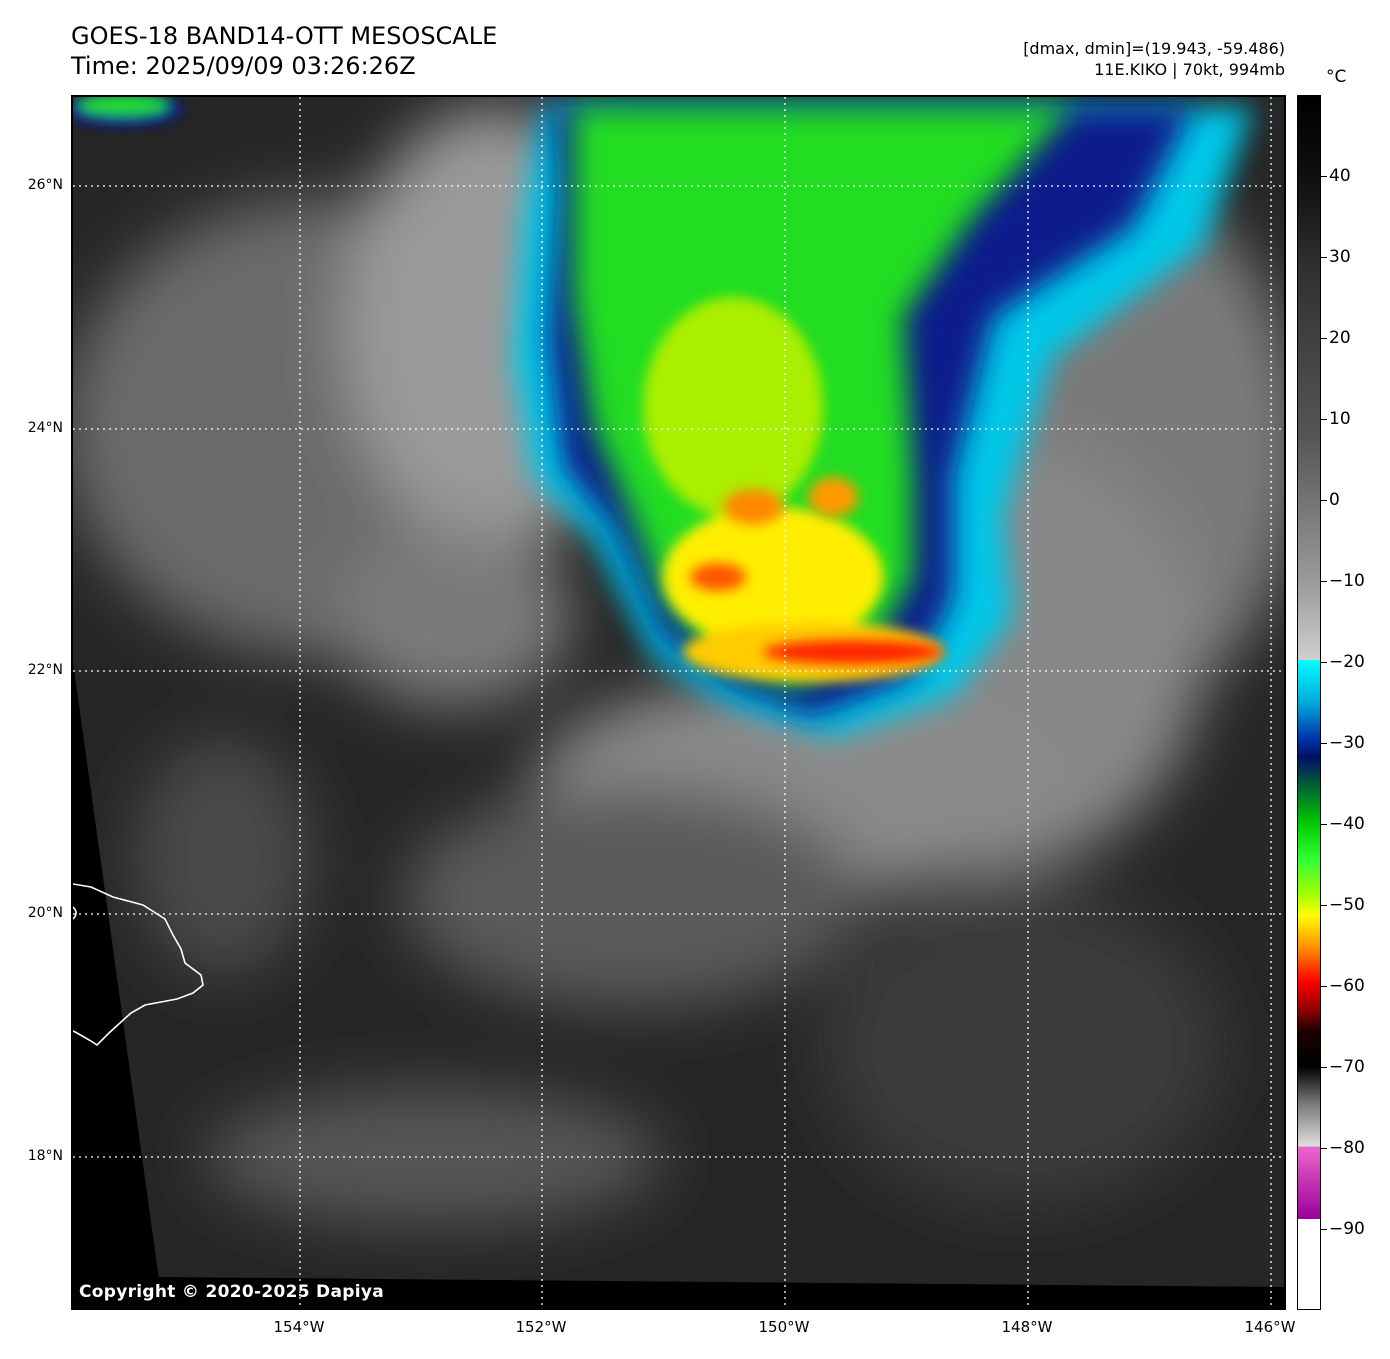 This screenshot has height=1359, width=1390. Describe the element at coordinates (231, 1292) in the screenshot. I see `copyright-notice: Copyright © 2020-2025 Dapiya` at that location.